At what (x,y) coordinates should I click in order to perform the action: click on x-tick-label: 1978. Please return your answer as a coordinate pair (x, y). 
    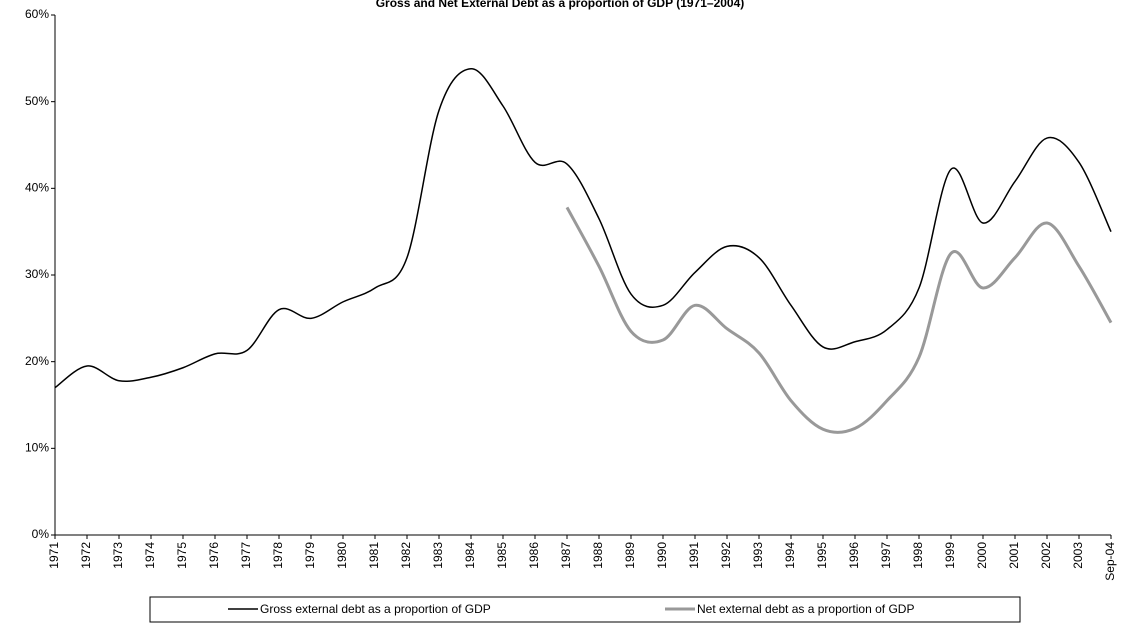
    Looking at the image, I should click on (278, 555).